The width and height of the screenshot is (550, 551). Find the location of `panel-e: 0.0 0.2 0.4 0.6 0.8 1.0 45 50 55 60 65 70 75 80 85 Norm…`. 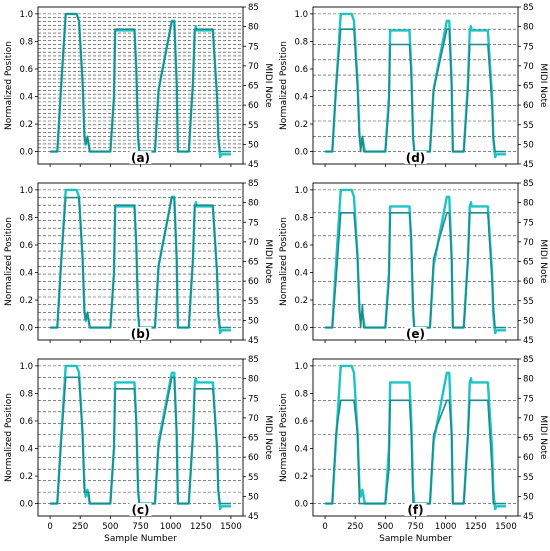

panel-e: 0.0 0.2 0.4 0.6 0.8 1.0 45 50 55 60 65 70 75 80 85 Norm… is located at coordinates (413, 262).